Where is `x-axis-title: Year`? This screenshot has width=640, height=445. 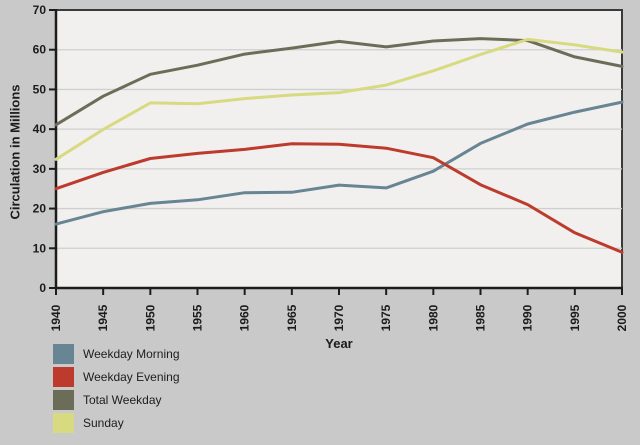 x-axis-title: Year is located at coordinates (339, 343).